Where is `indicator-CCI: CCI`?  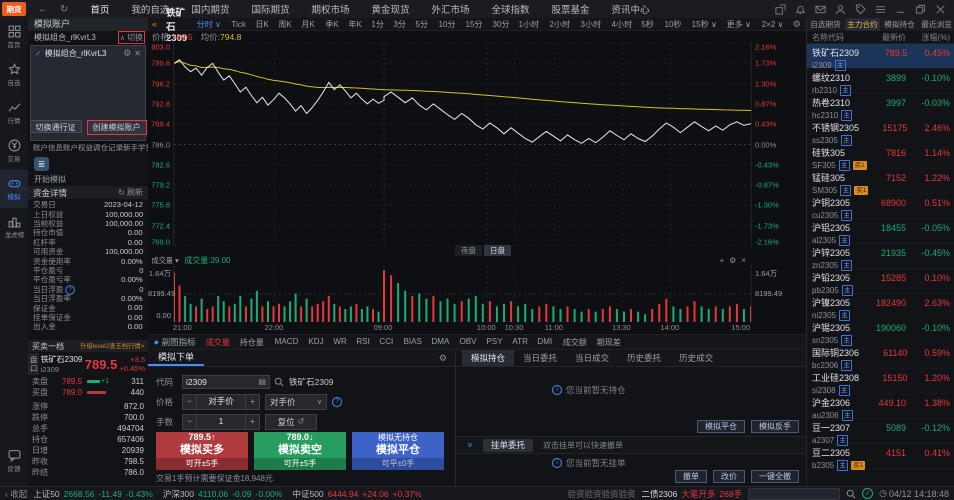 indicator-CCI: CCI is located at coordinates (386, 341).